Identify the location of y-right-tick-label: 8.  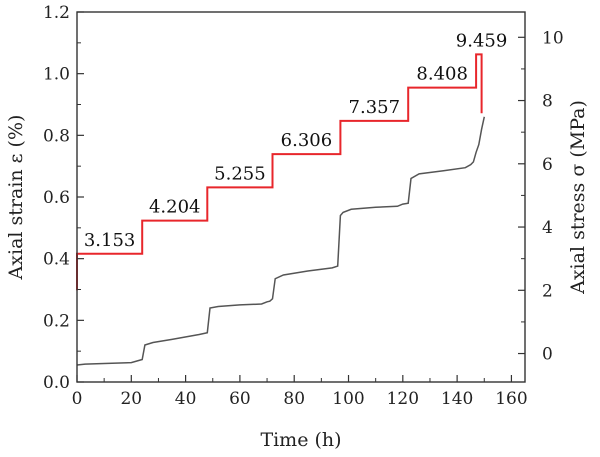
(547, 102).